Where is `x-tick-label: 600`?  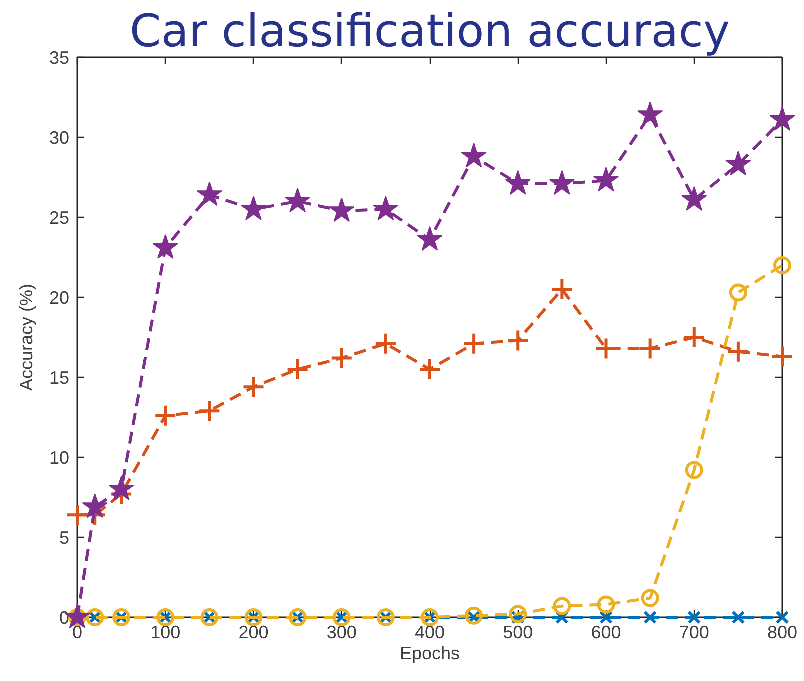
x-tick-label: 600 is located at coordinates (606, 632).